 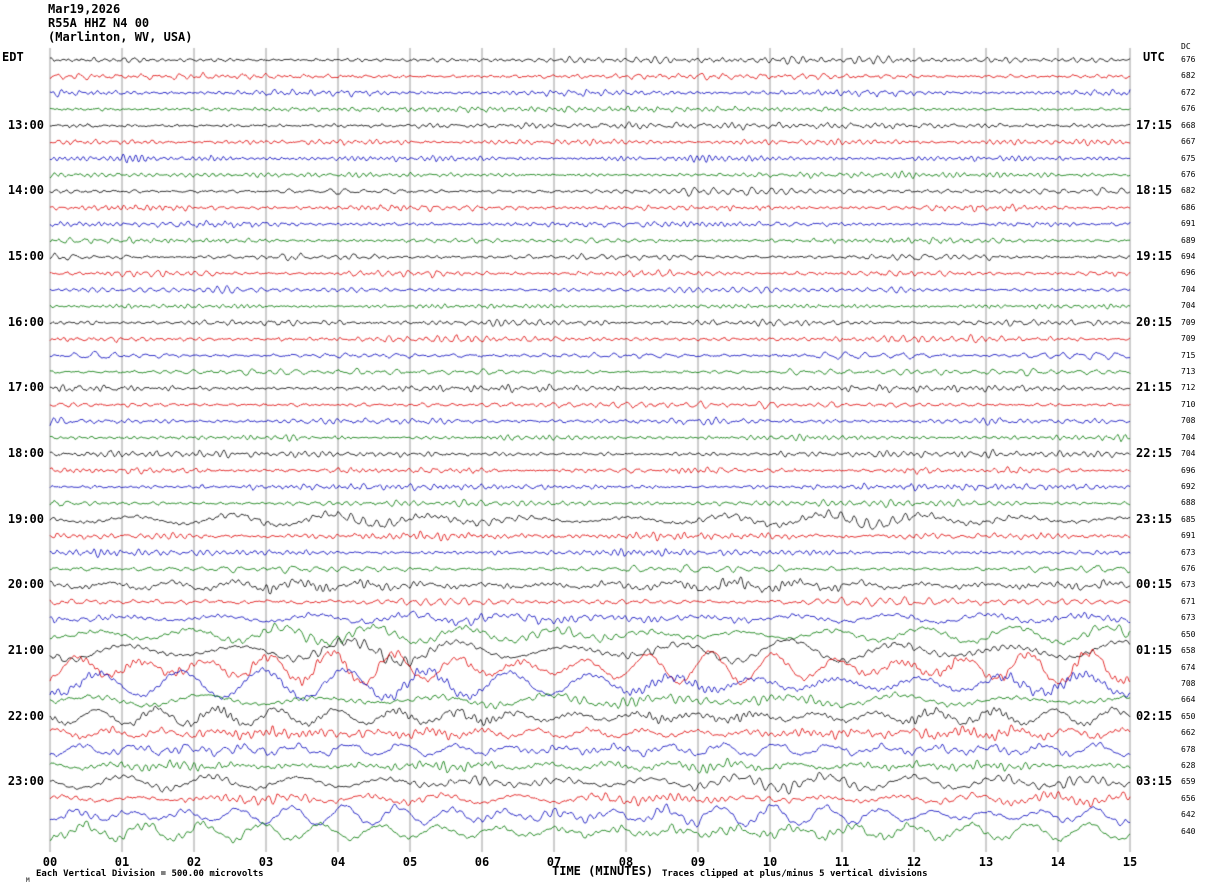 I want to click on utc-label: 23:15, so click(x=1154, y=519).